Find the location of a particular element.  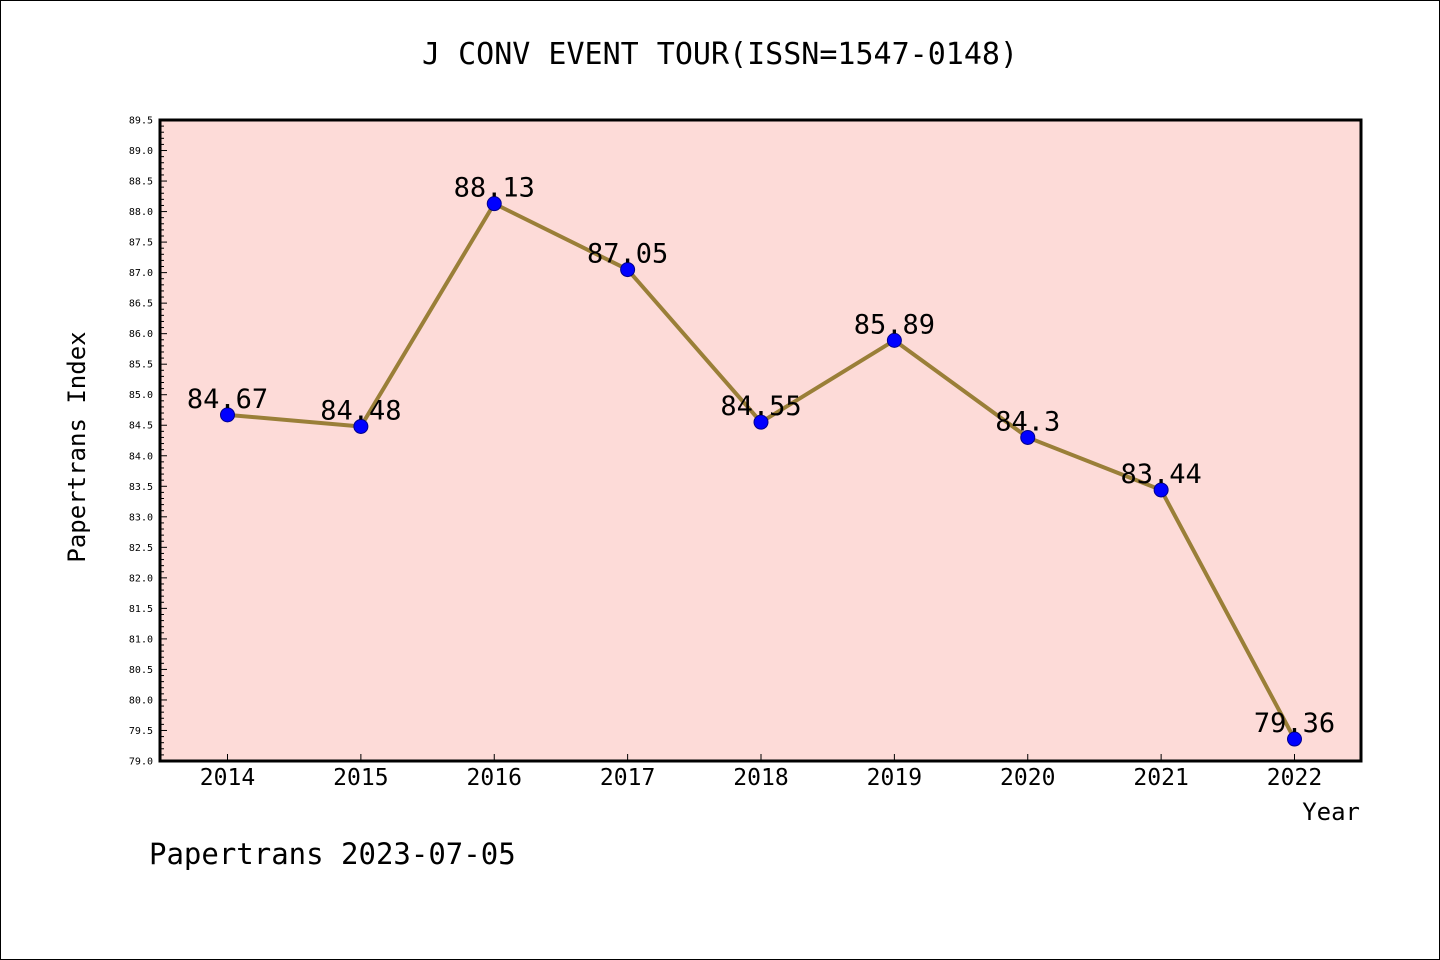

y-tick-label: 89.0 is located at coordinates (141, 151).